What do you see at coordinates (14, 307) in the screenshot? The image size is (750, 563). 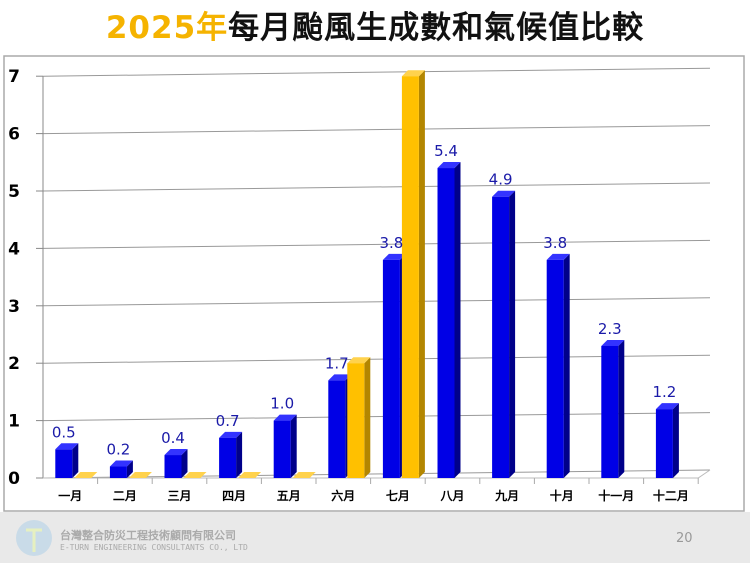 I see `y-tick-label: 3` at bounding box center [14, 307].